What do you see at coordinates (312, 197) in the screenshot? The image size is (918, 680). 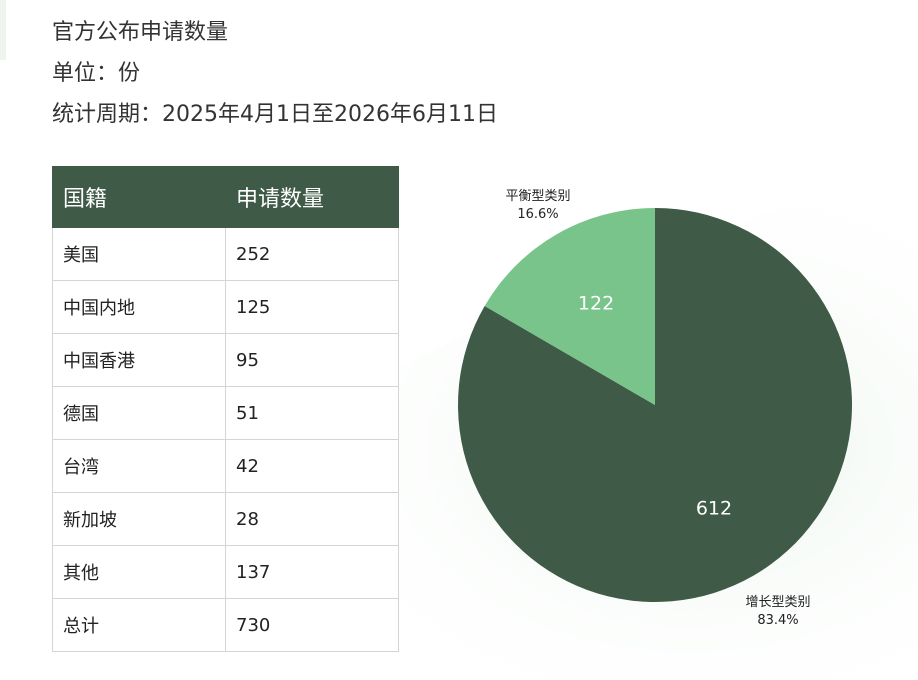 I see `column-header-count: 申请数量` at bounding box center [312, 197].